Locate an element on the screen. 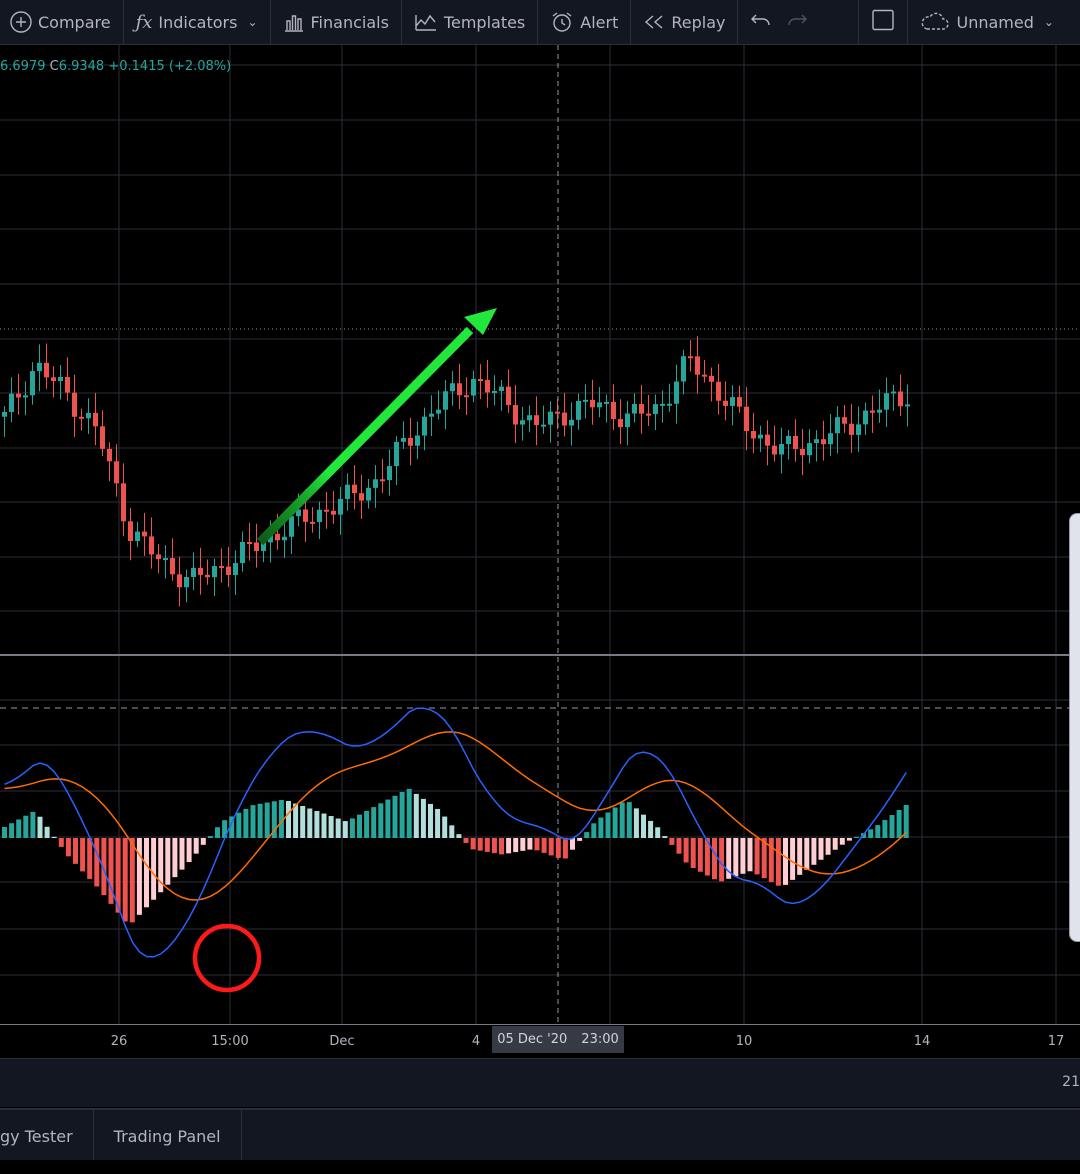 This screenshot has height=1174, width=1080. indicators-button: ƒx Indicators ⌄ is located at coordinates (197, 22).